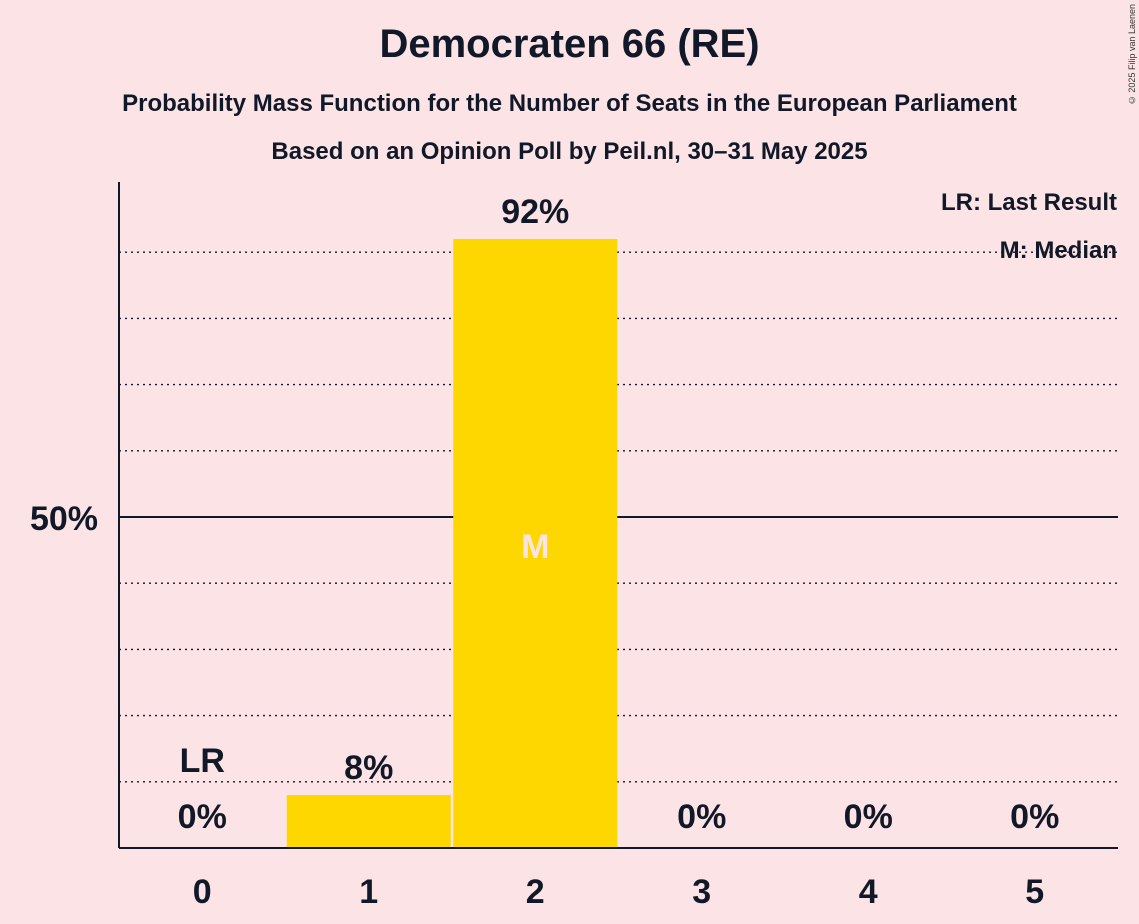  I want to click on x-tick-label-3: 3, so click(701, 892).